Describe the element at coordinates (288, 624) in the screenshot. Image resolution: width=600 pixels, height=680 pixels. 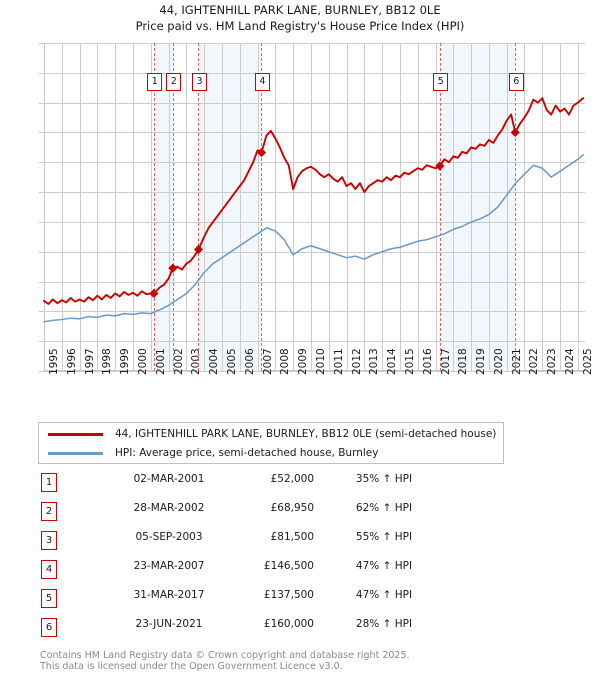
I see `row-price: £160,000` at that location.